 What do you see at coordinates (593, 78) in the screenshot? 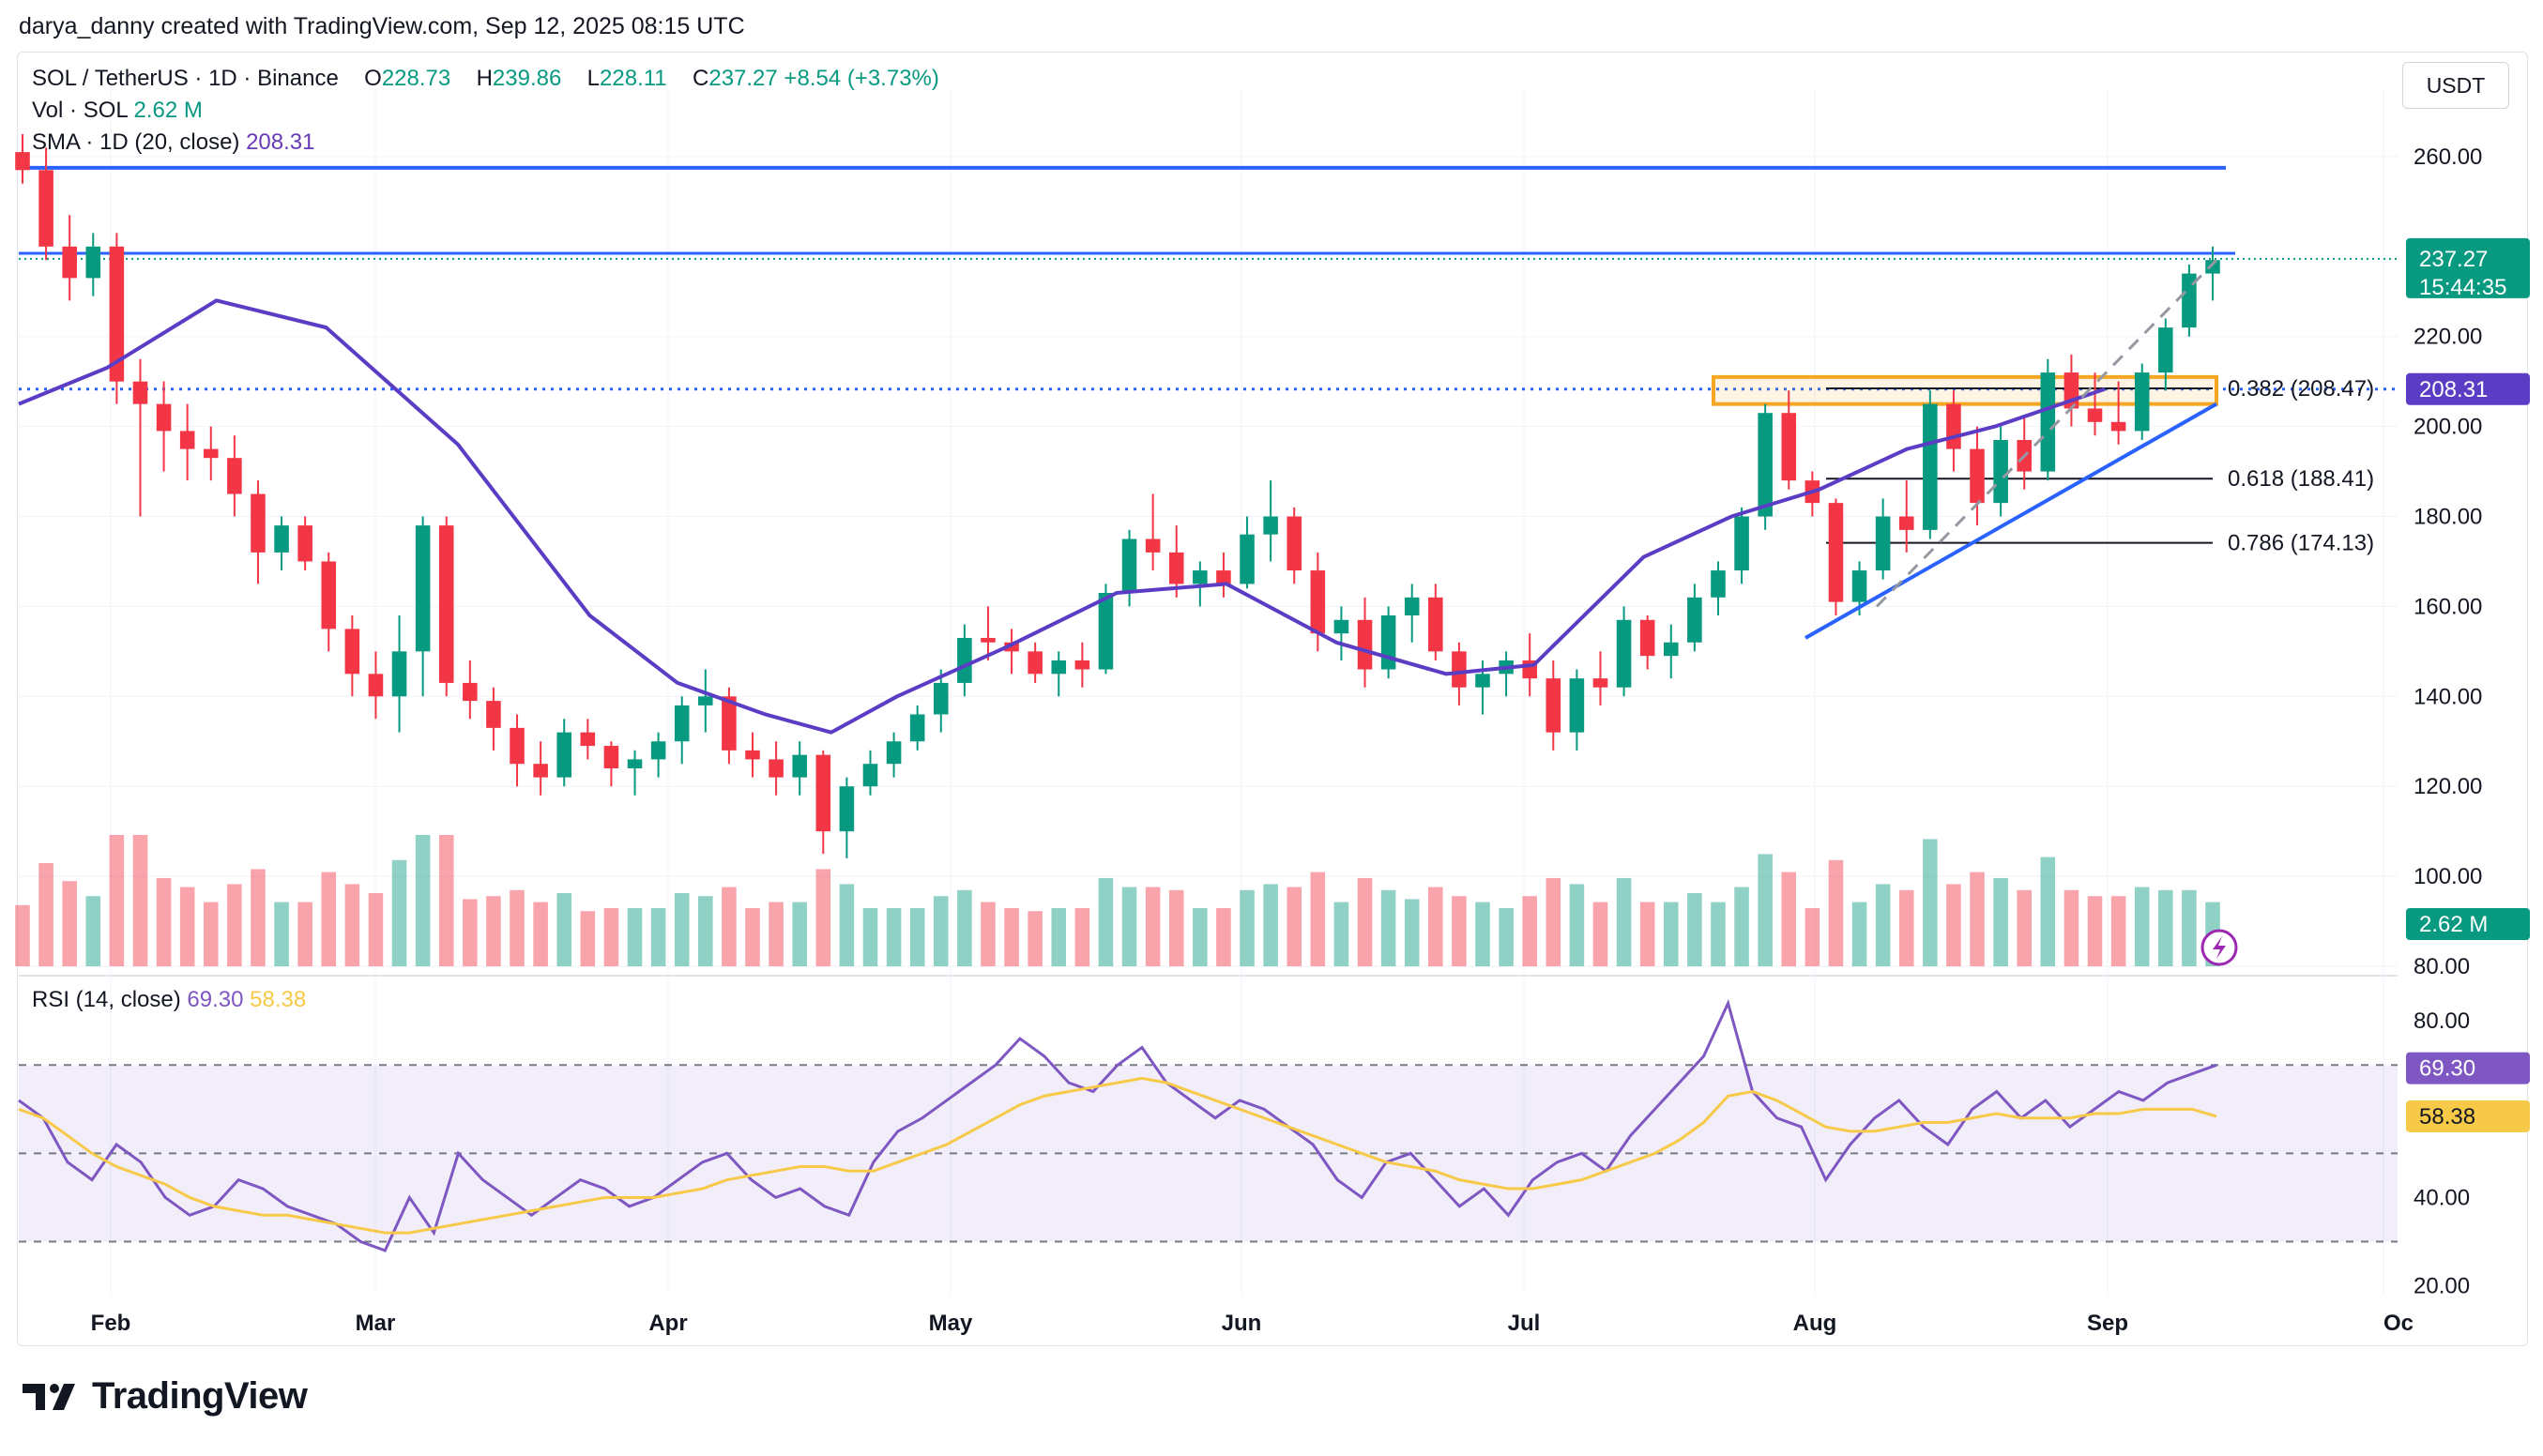
I see `low-label: L` at bounding box center [593, 78].